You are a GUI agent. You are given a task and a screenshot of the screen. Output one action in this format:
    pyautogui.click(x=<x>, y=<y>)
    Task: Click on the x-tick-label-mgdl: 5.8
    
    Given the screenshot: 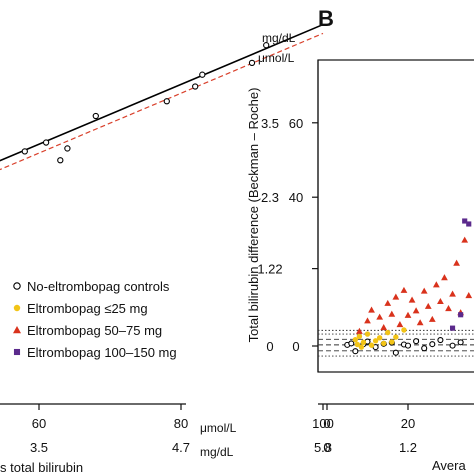 What is the action you would take?
    pyautogui.click(x=323, y=447)
    